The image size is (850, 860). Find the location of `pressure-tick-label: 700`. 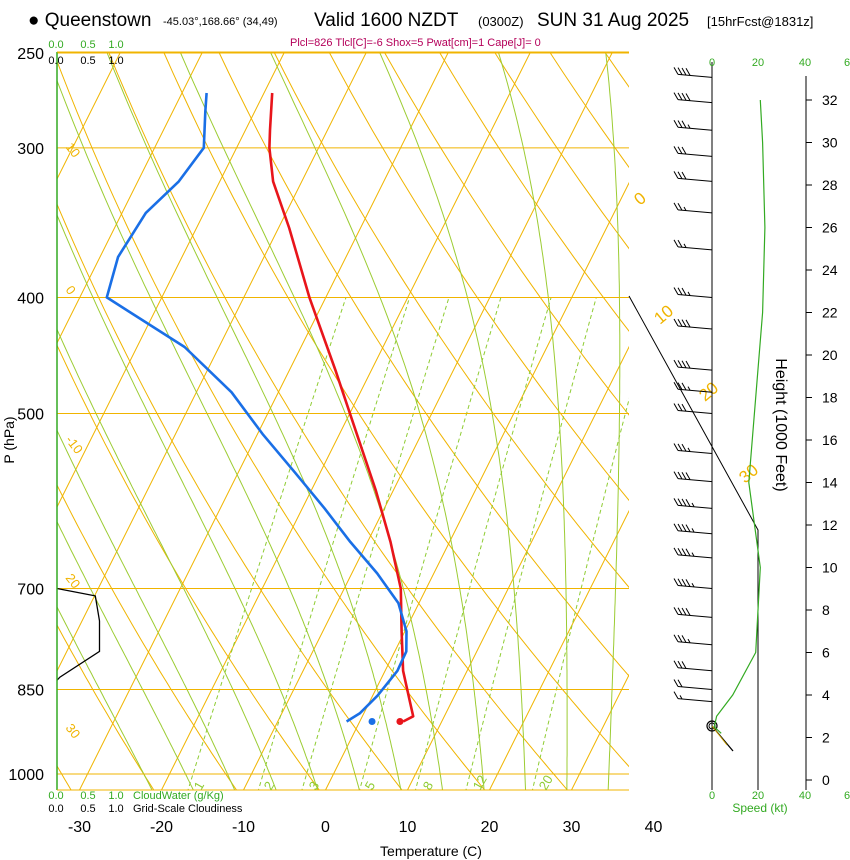

pressure-tick-label: 700 is located at coordinates (30, 589).